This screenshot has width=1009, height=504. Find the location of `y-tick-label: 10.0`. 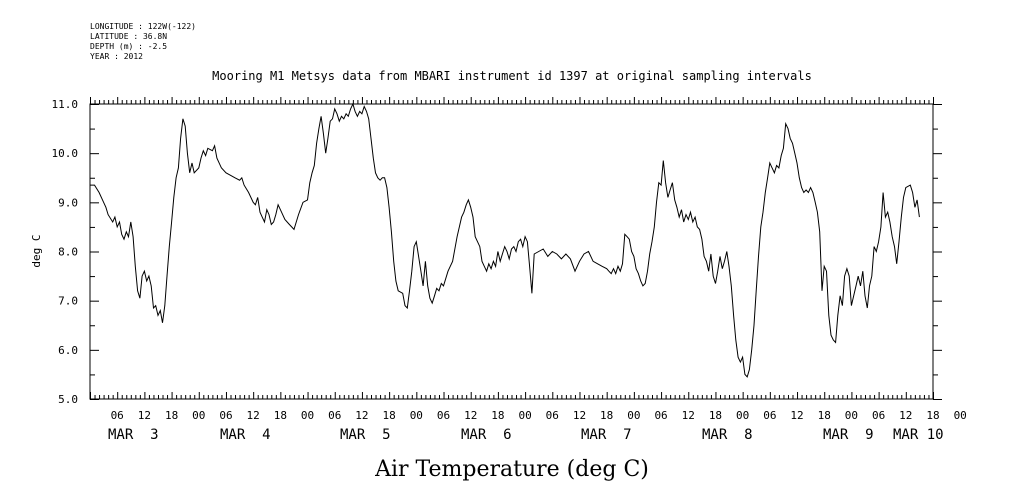

y-tick-label: 10.0 is located at coordinates (65, 153).